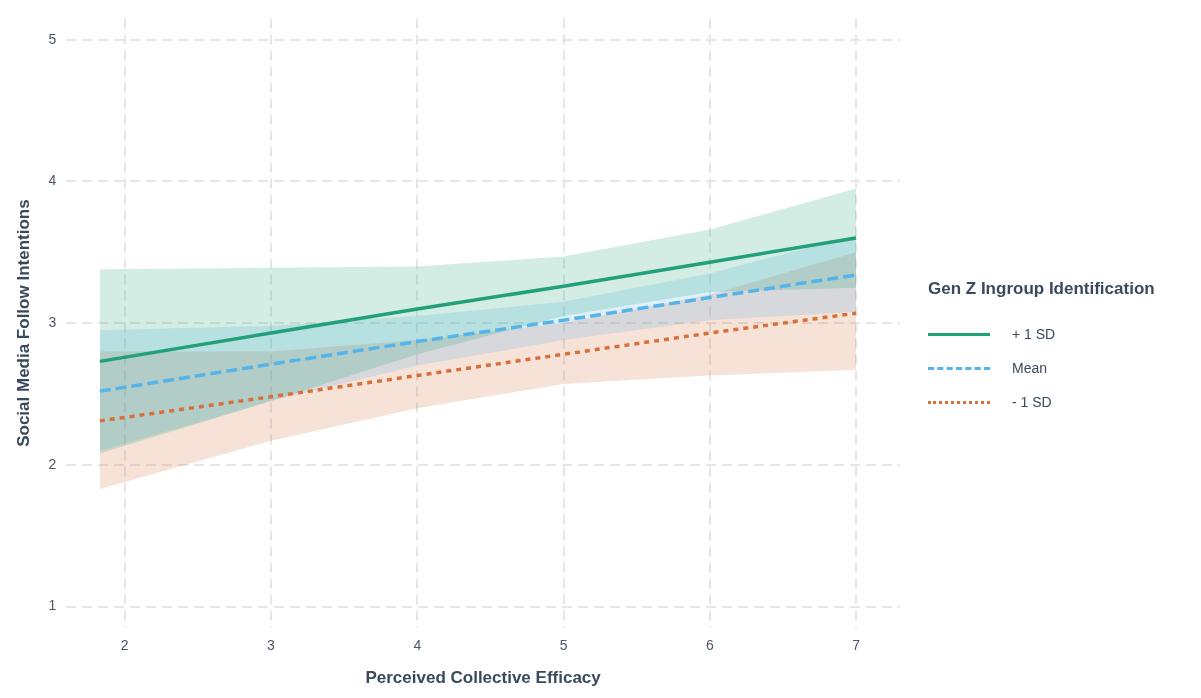 The image size is (1201, 698). I want to click on y-tick-label: 1, so click(52, 605).